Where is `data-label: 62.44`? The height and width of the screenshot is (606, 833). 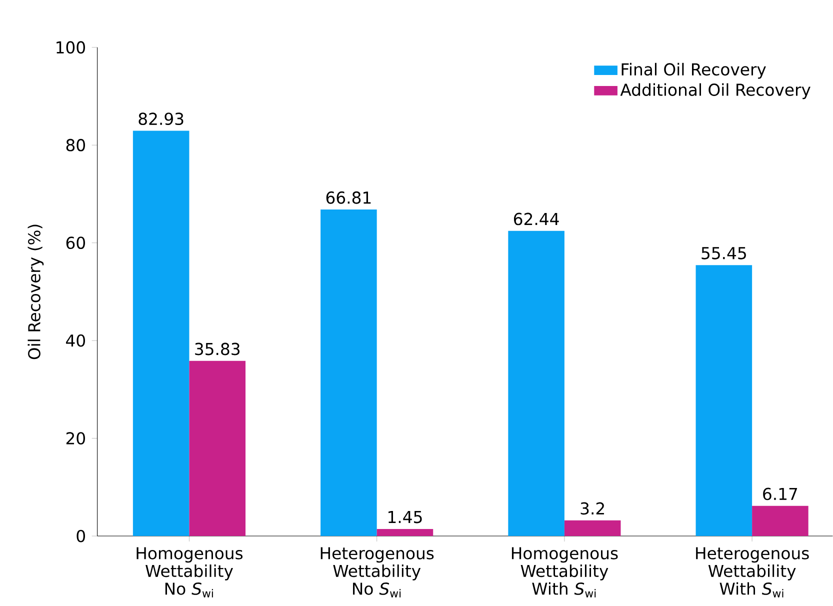 data-label: 62.44 is located at coordinates (536, 219).